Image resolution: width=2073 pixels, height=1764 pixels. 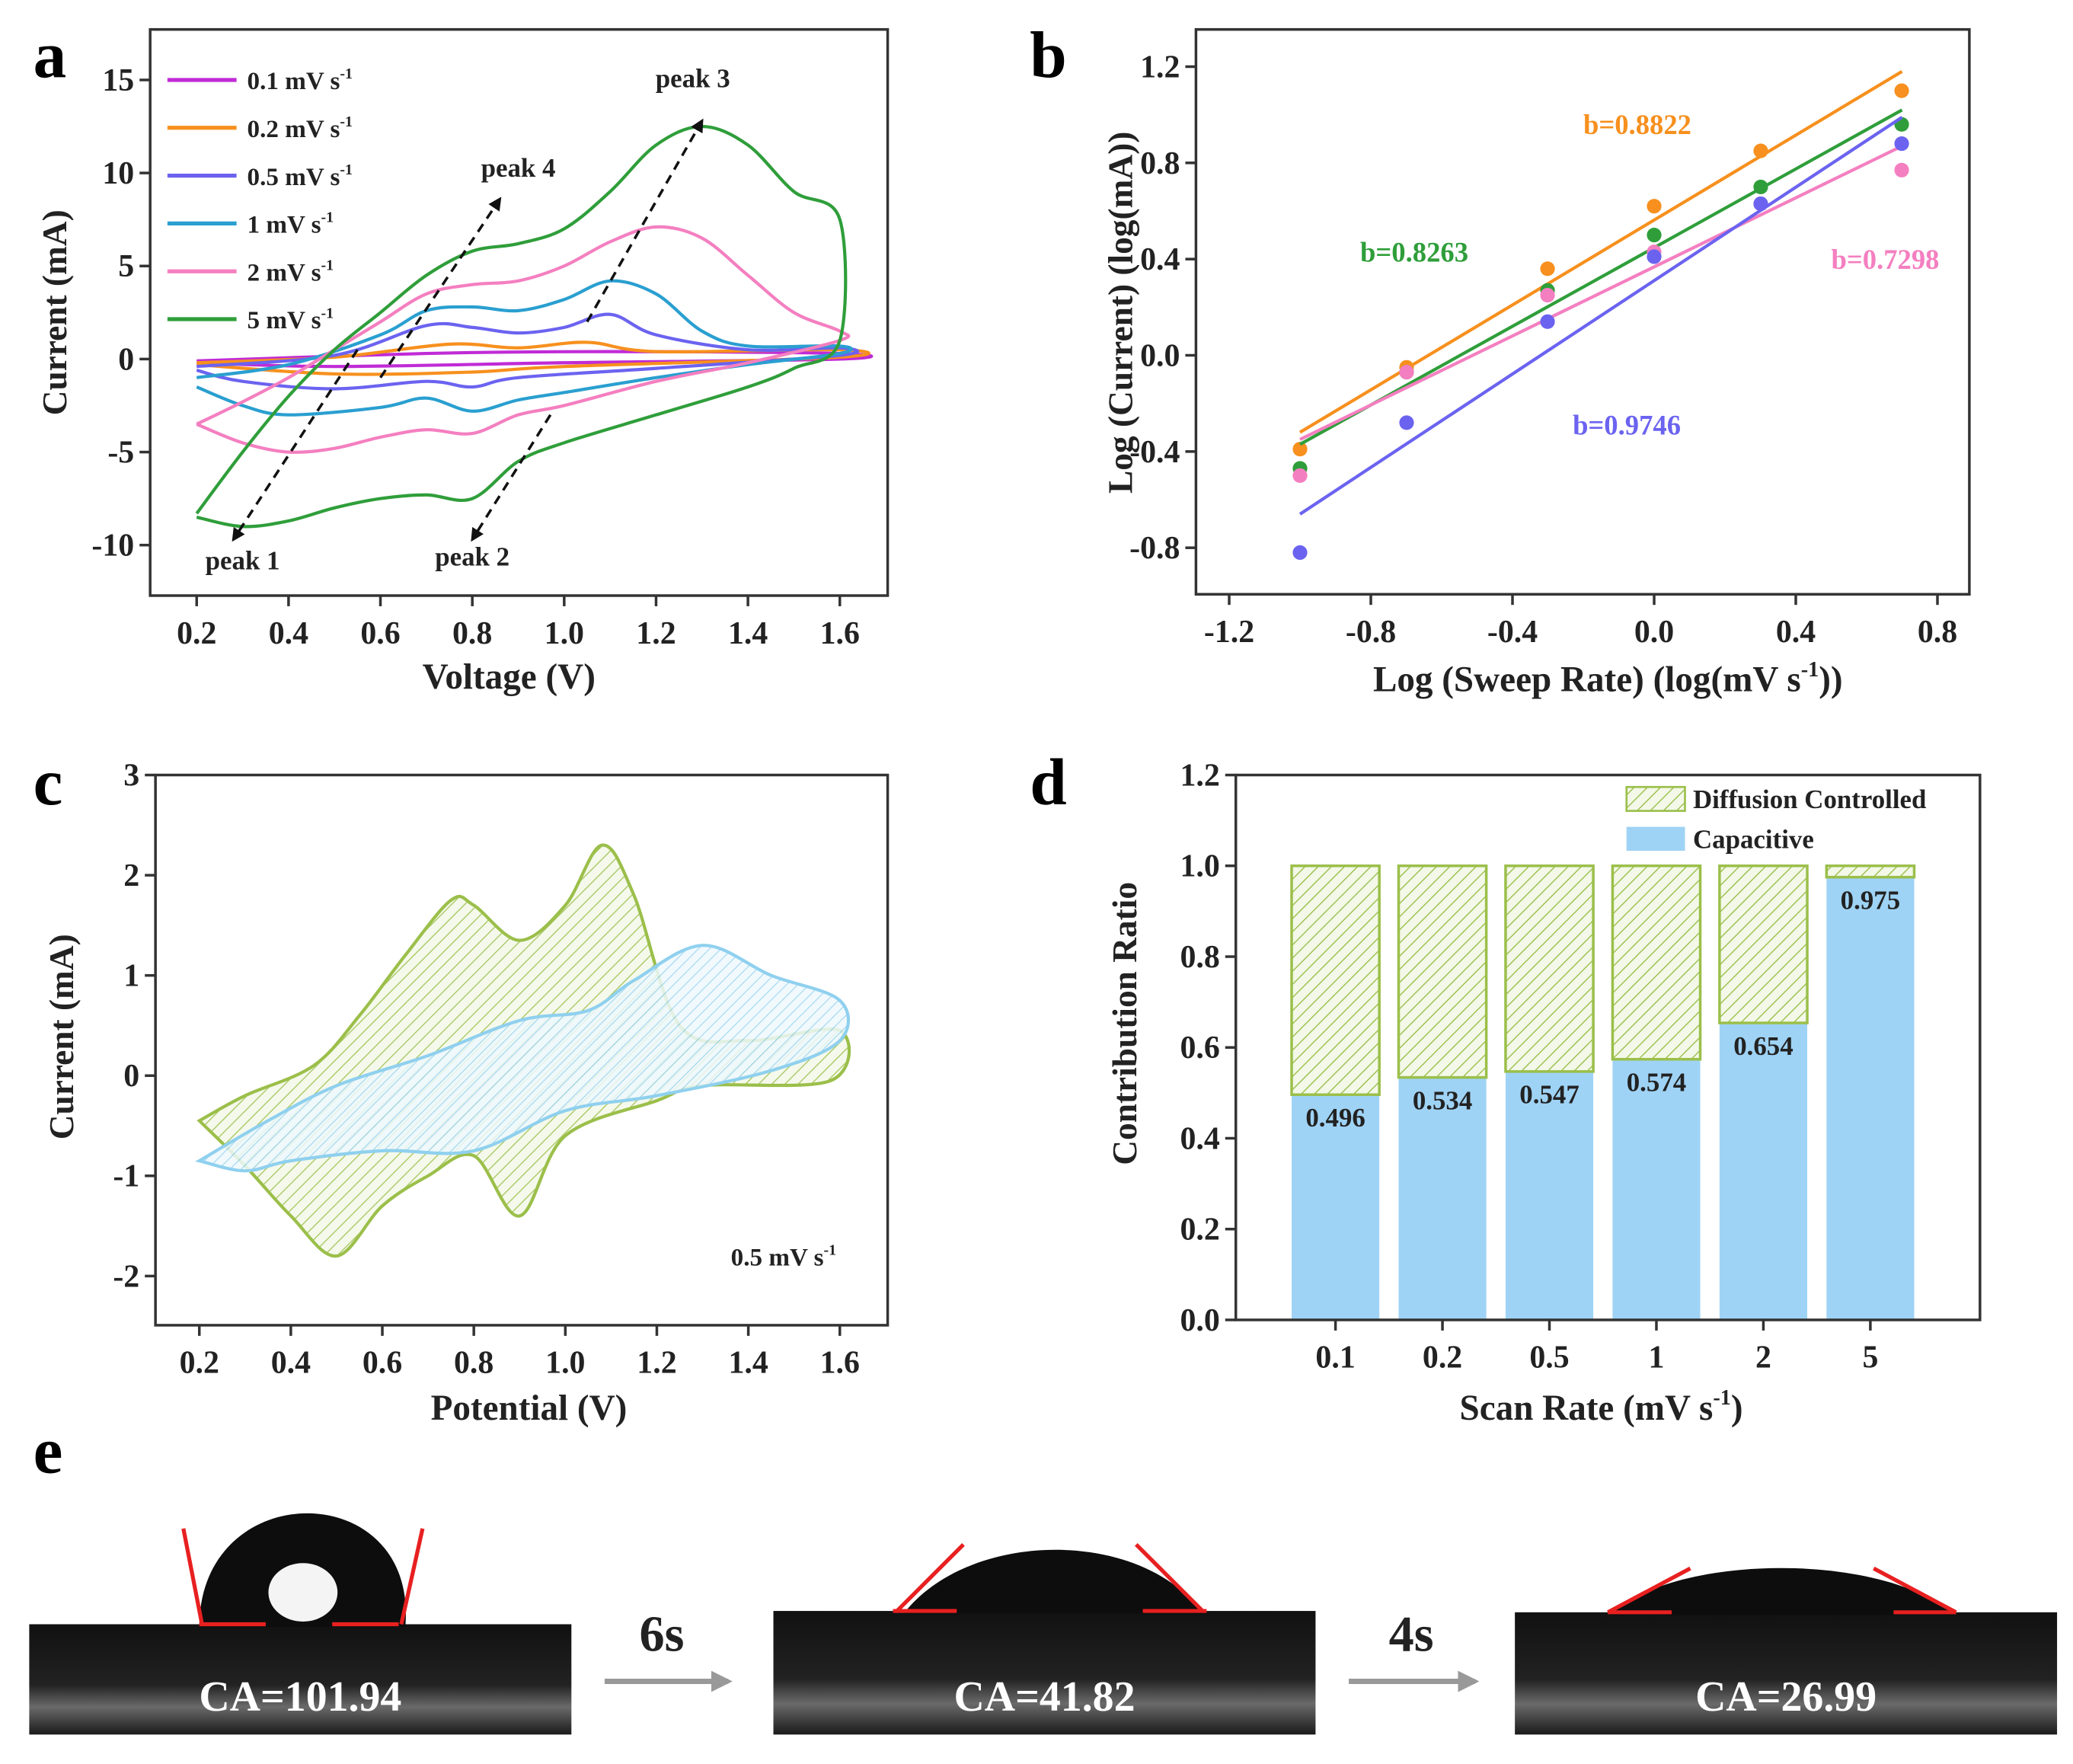 What do you see at coordinates (303, 1592) in the screenshot?
I see `droplet-highlight` at bounding box center [303, 1592].